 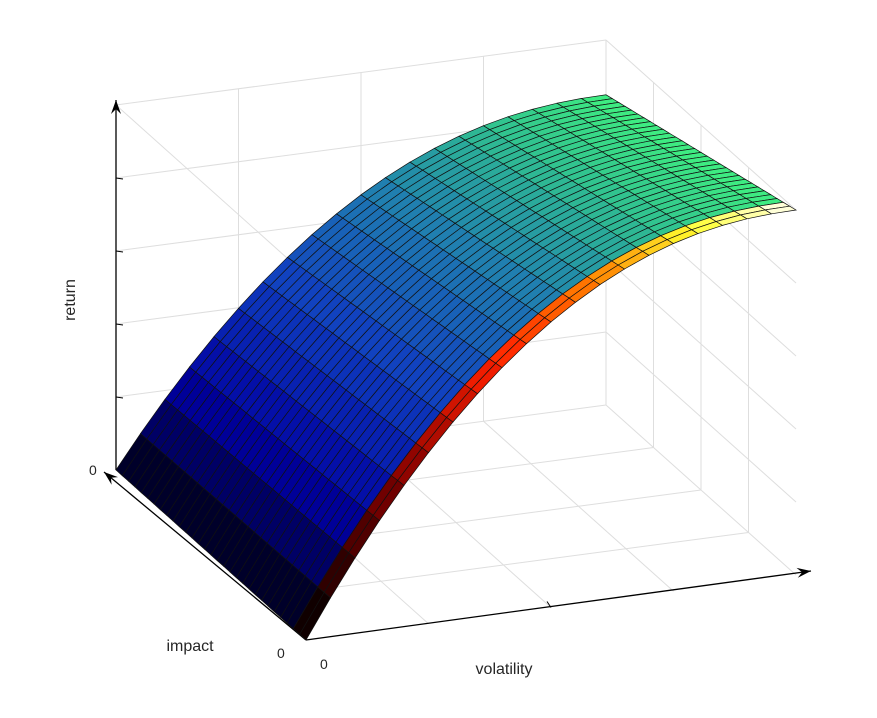 What do you see at coordinates (361, 72) in the screenshot?
I see `back-wall-grid-line` at bounding box center [361, 72].